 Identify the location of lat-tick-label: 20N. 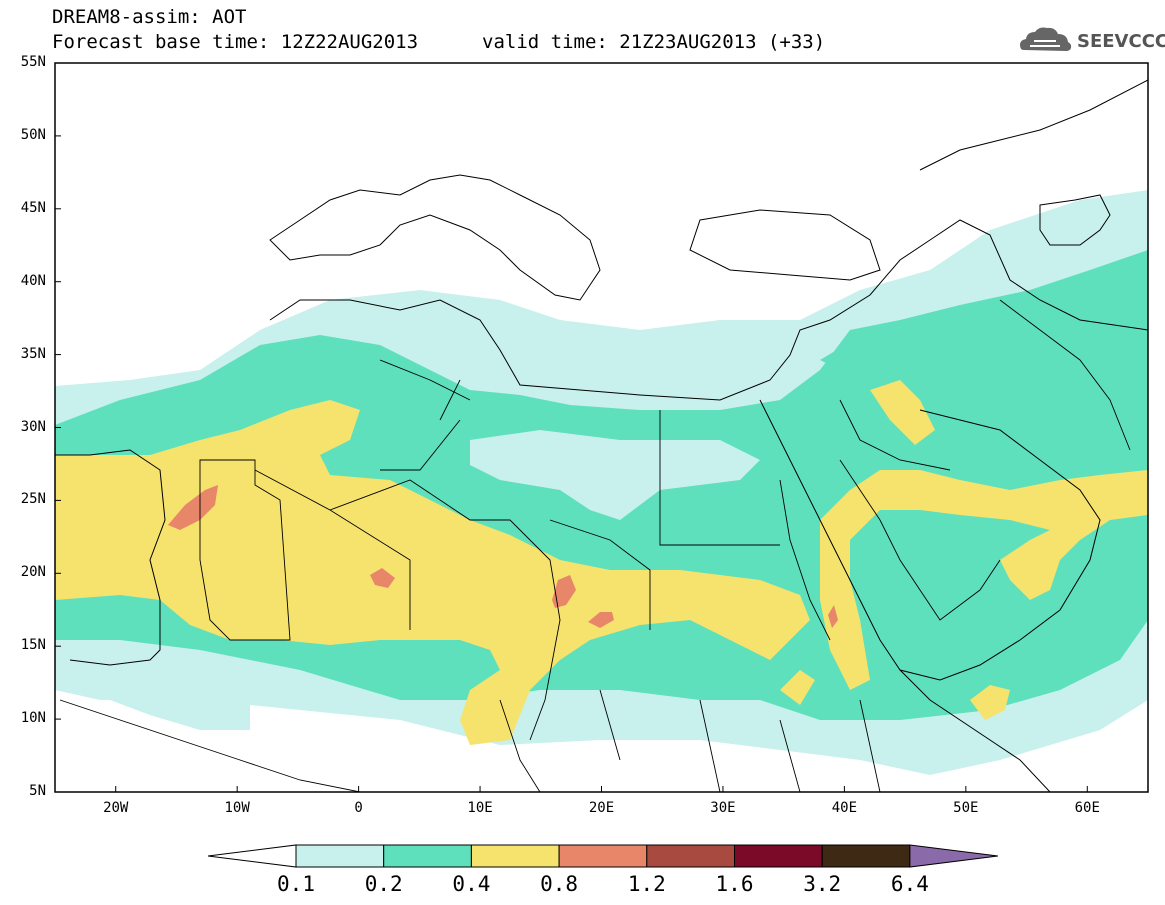
(33, 572).